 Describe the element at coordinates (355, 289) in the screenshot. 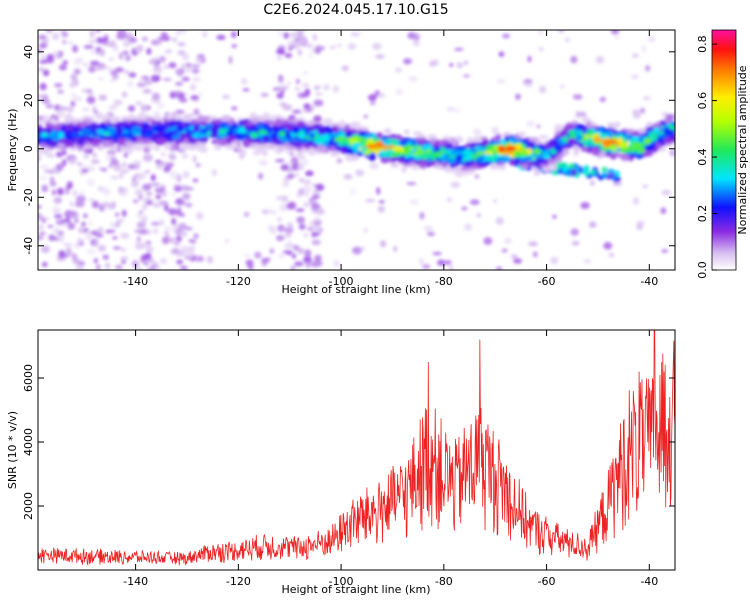

I see `spectrogram-x-axis-label: Height of straight line (km)` at that location.